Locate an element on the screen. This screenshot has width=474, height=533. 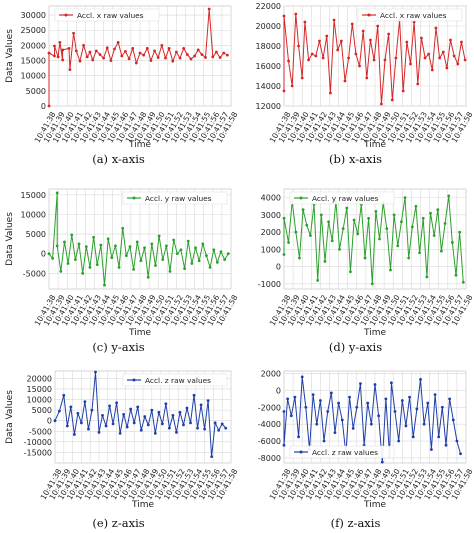
series-line is located at coordinates (374, 59).